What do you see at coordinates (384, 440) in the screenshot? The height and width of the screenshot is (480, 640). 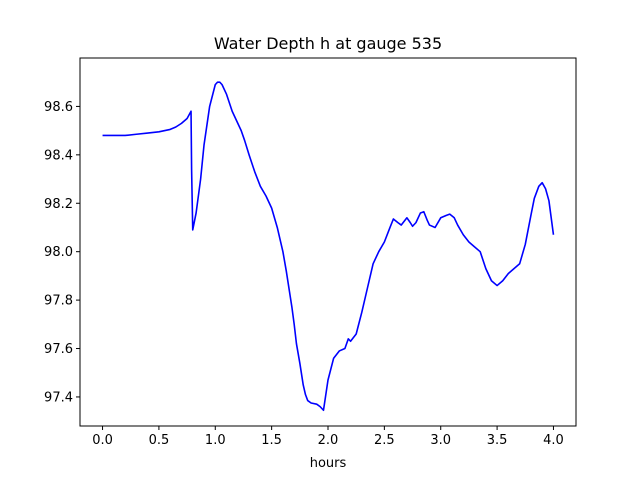 I see `x-tick-label: 2.5` at bounding box center [384, 440].